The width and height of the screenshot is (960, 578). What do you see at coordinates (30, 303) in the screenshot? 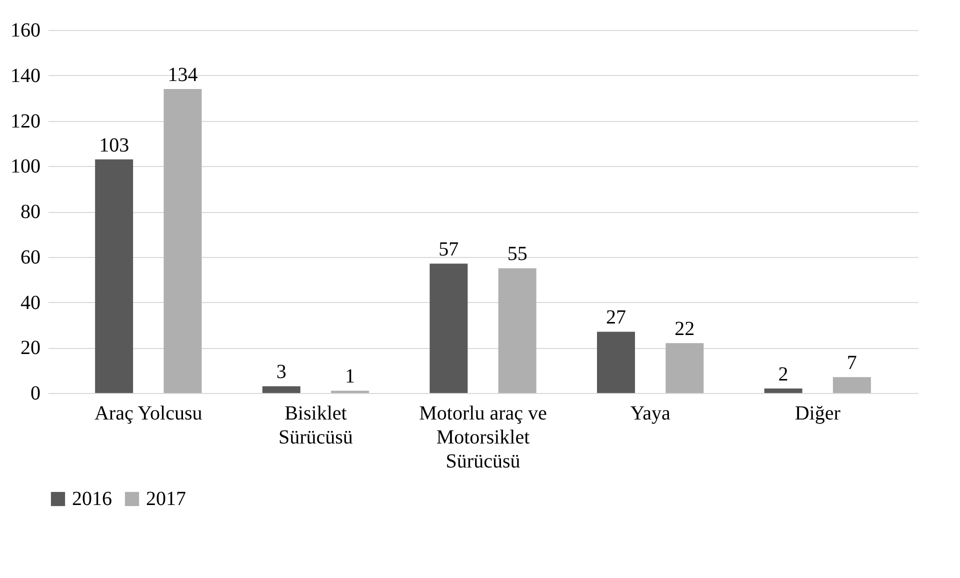
I see `y-tick-label: 40` at bounding box center [30, 303].